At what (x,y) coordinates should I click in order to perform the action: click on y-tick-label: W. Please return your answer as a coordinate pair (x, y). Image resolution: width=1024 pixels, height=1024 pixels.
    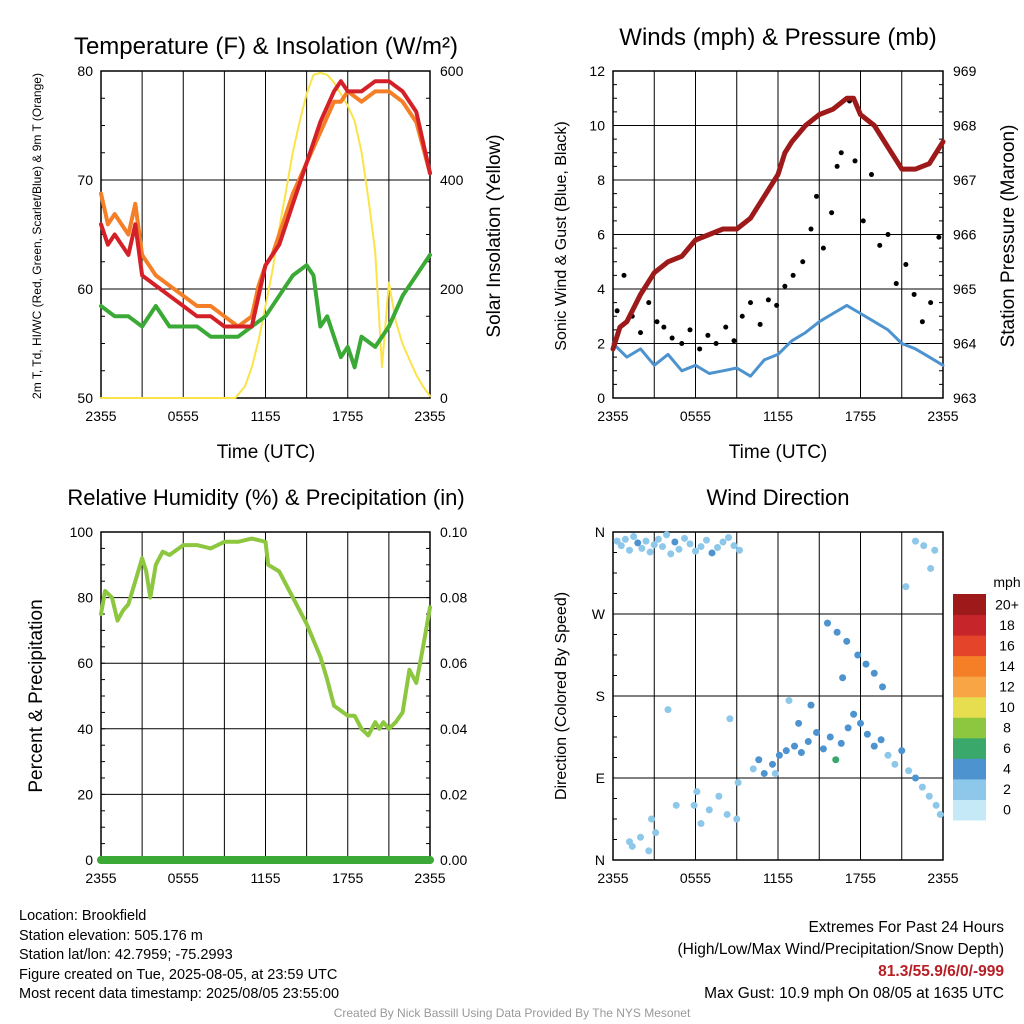
    Looking at the image, I should click on (599, 614).